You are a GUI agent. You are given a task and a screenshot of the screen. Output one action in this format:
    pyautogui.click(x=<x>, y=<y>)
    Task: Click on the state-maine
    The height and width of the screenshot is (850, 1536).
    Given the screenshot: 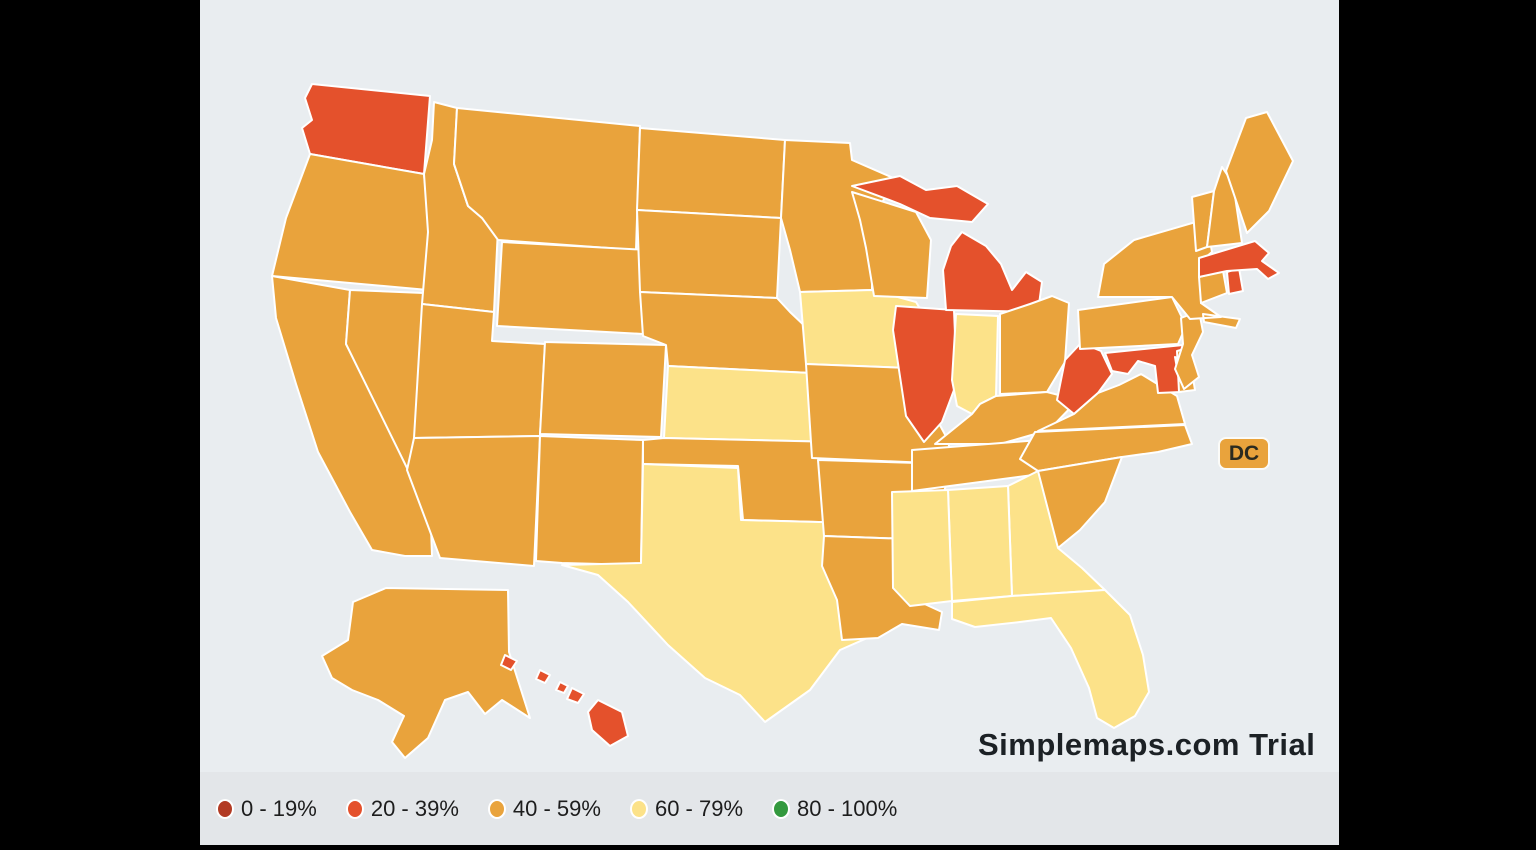 What is the action you would take?
    pyautogui.click(x=1259, y=172)
    